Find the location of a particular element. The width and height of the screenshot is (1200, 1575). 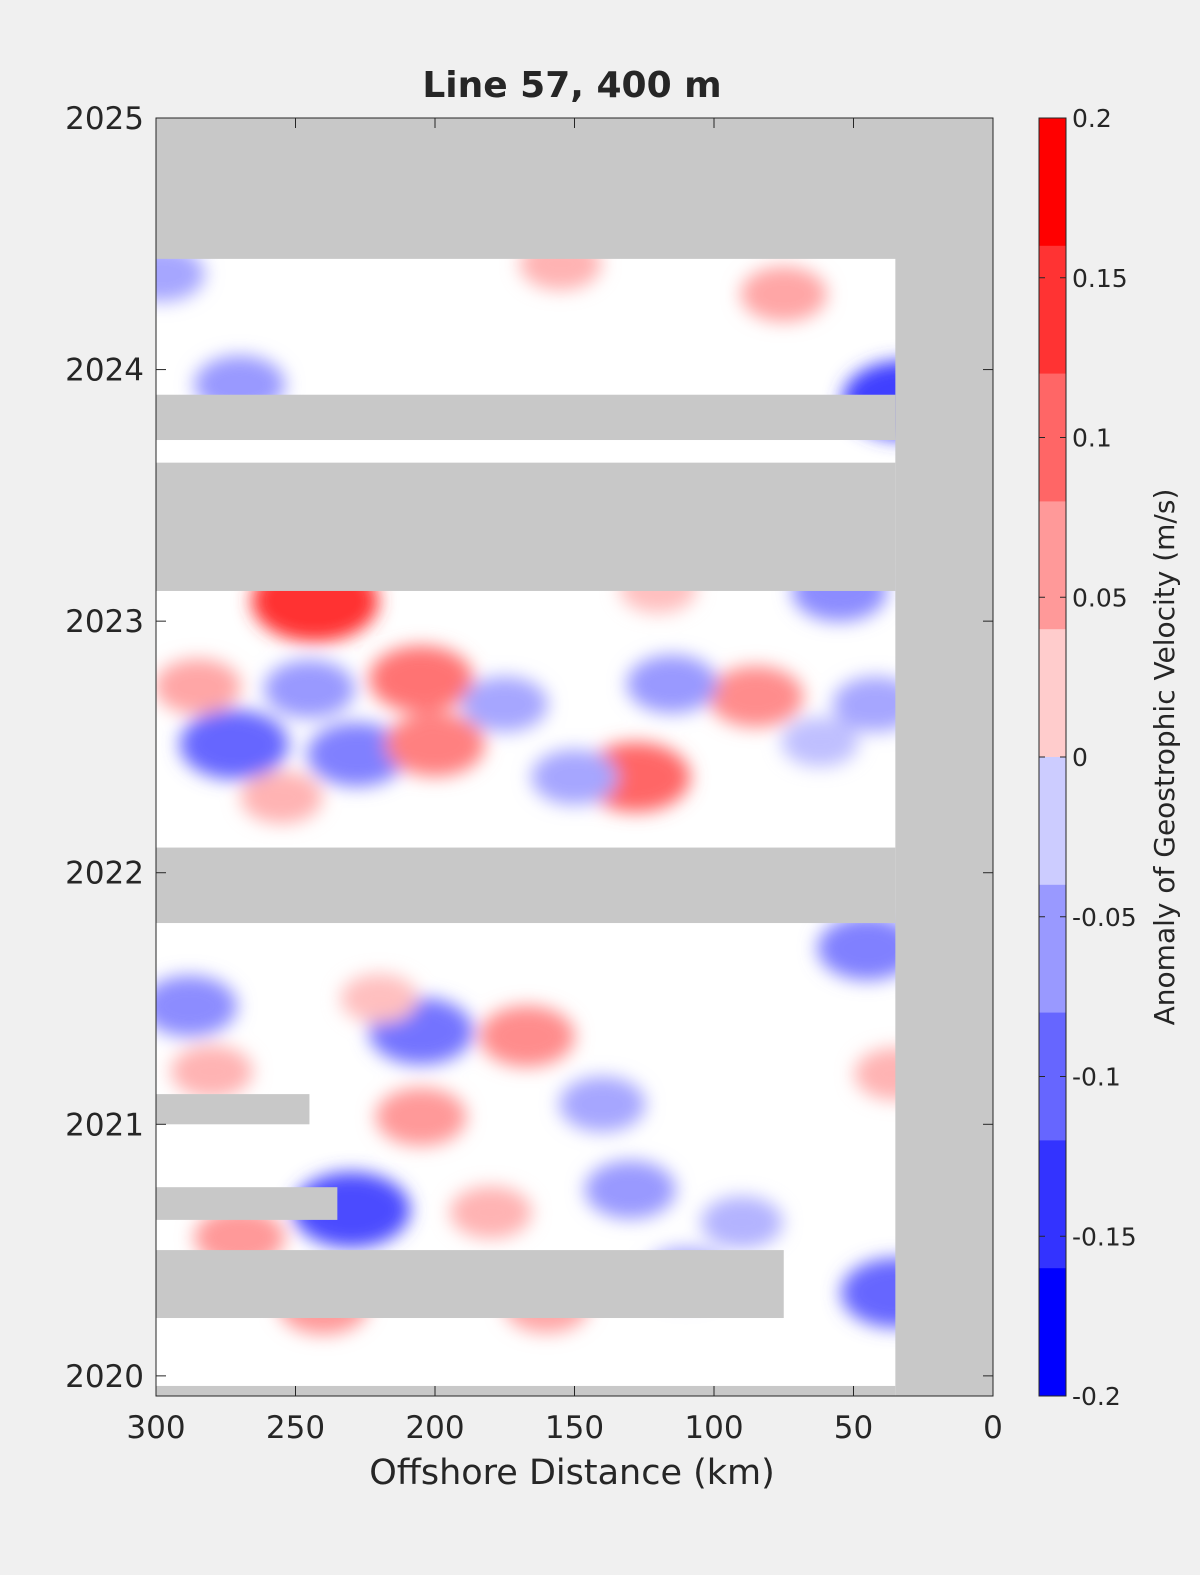

colorbar-tick-label: -0.2 is located at coordinates (1096, 1396).